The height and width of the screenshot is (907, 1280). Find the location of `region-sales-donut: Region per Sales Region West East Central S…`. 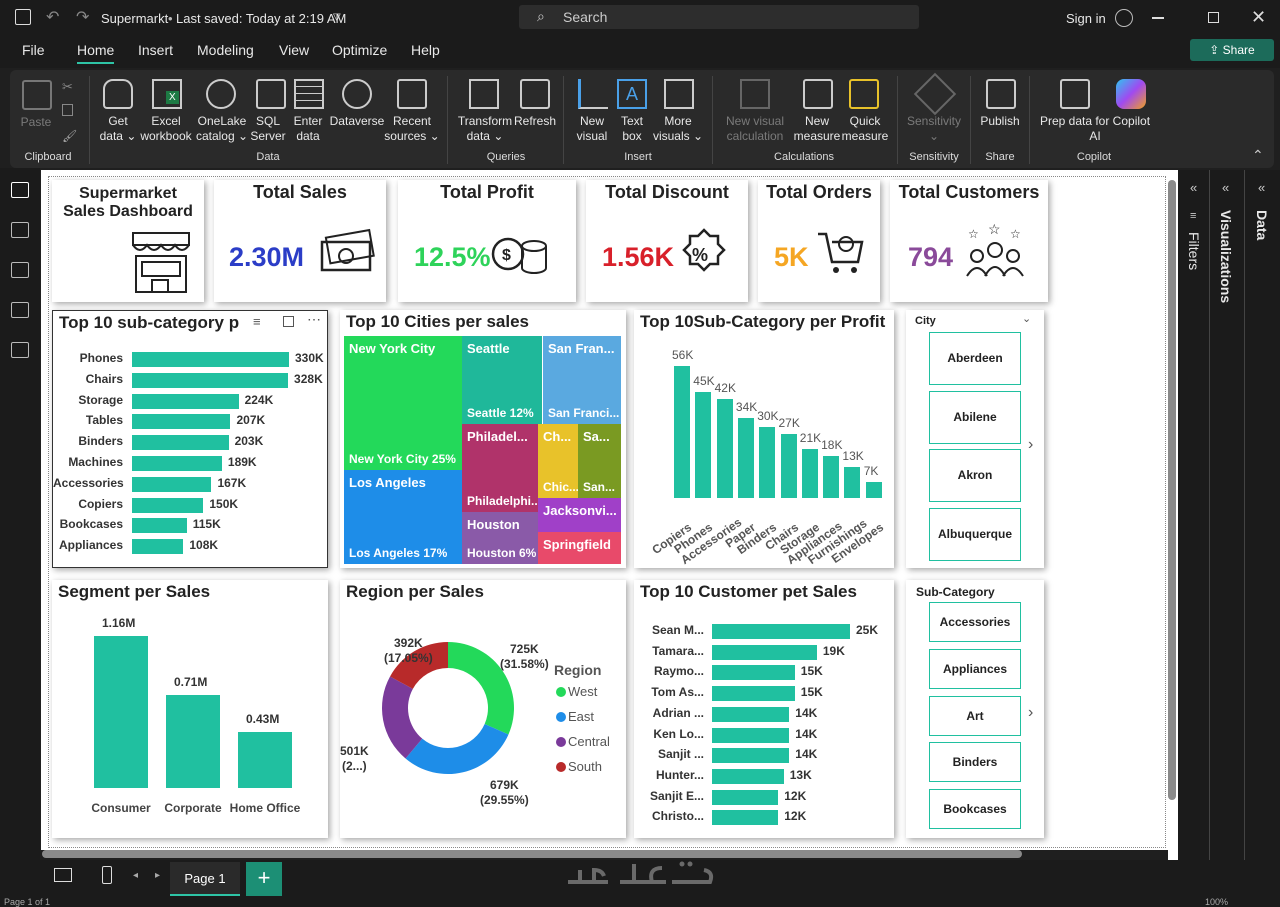

region-sales-donut: Region per Sales Region West East Central S… is located at coordinates (483, 709).